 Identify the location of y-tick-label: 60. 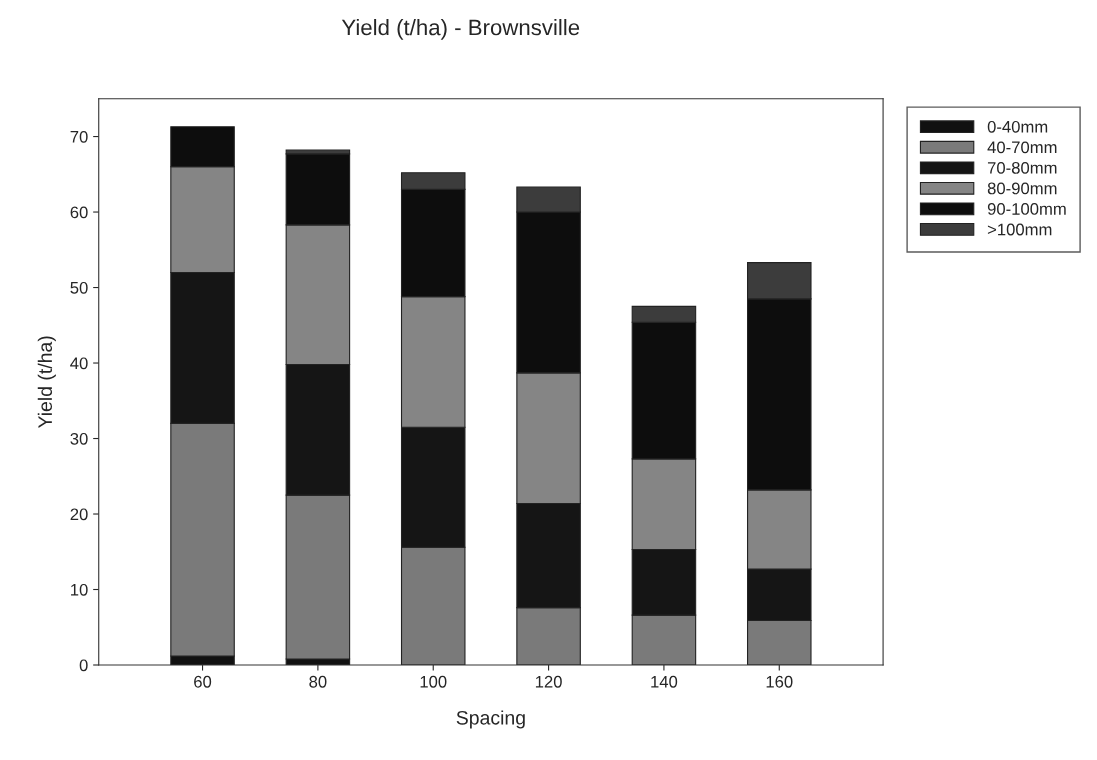
(79, 212).